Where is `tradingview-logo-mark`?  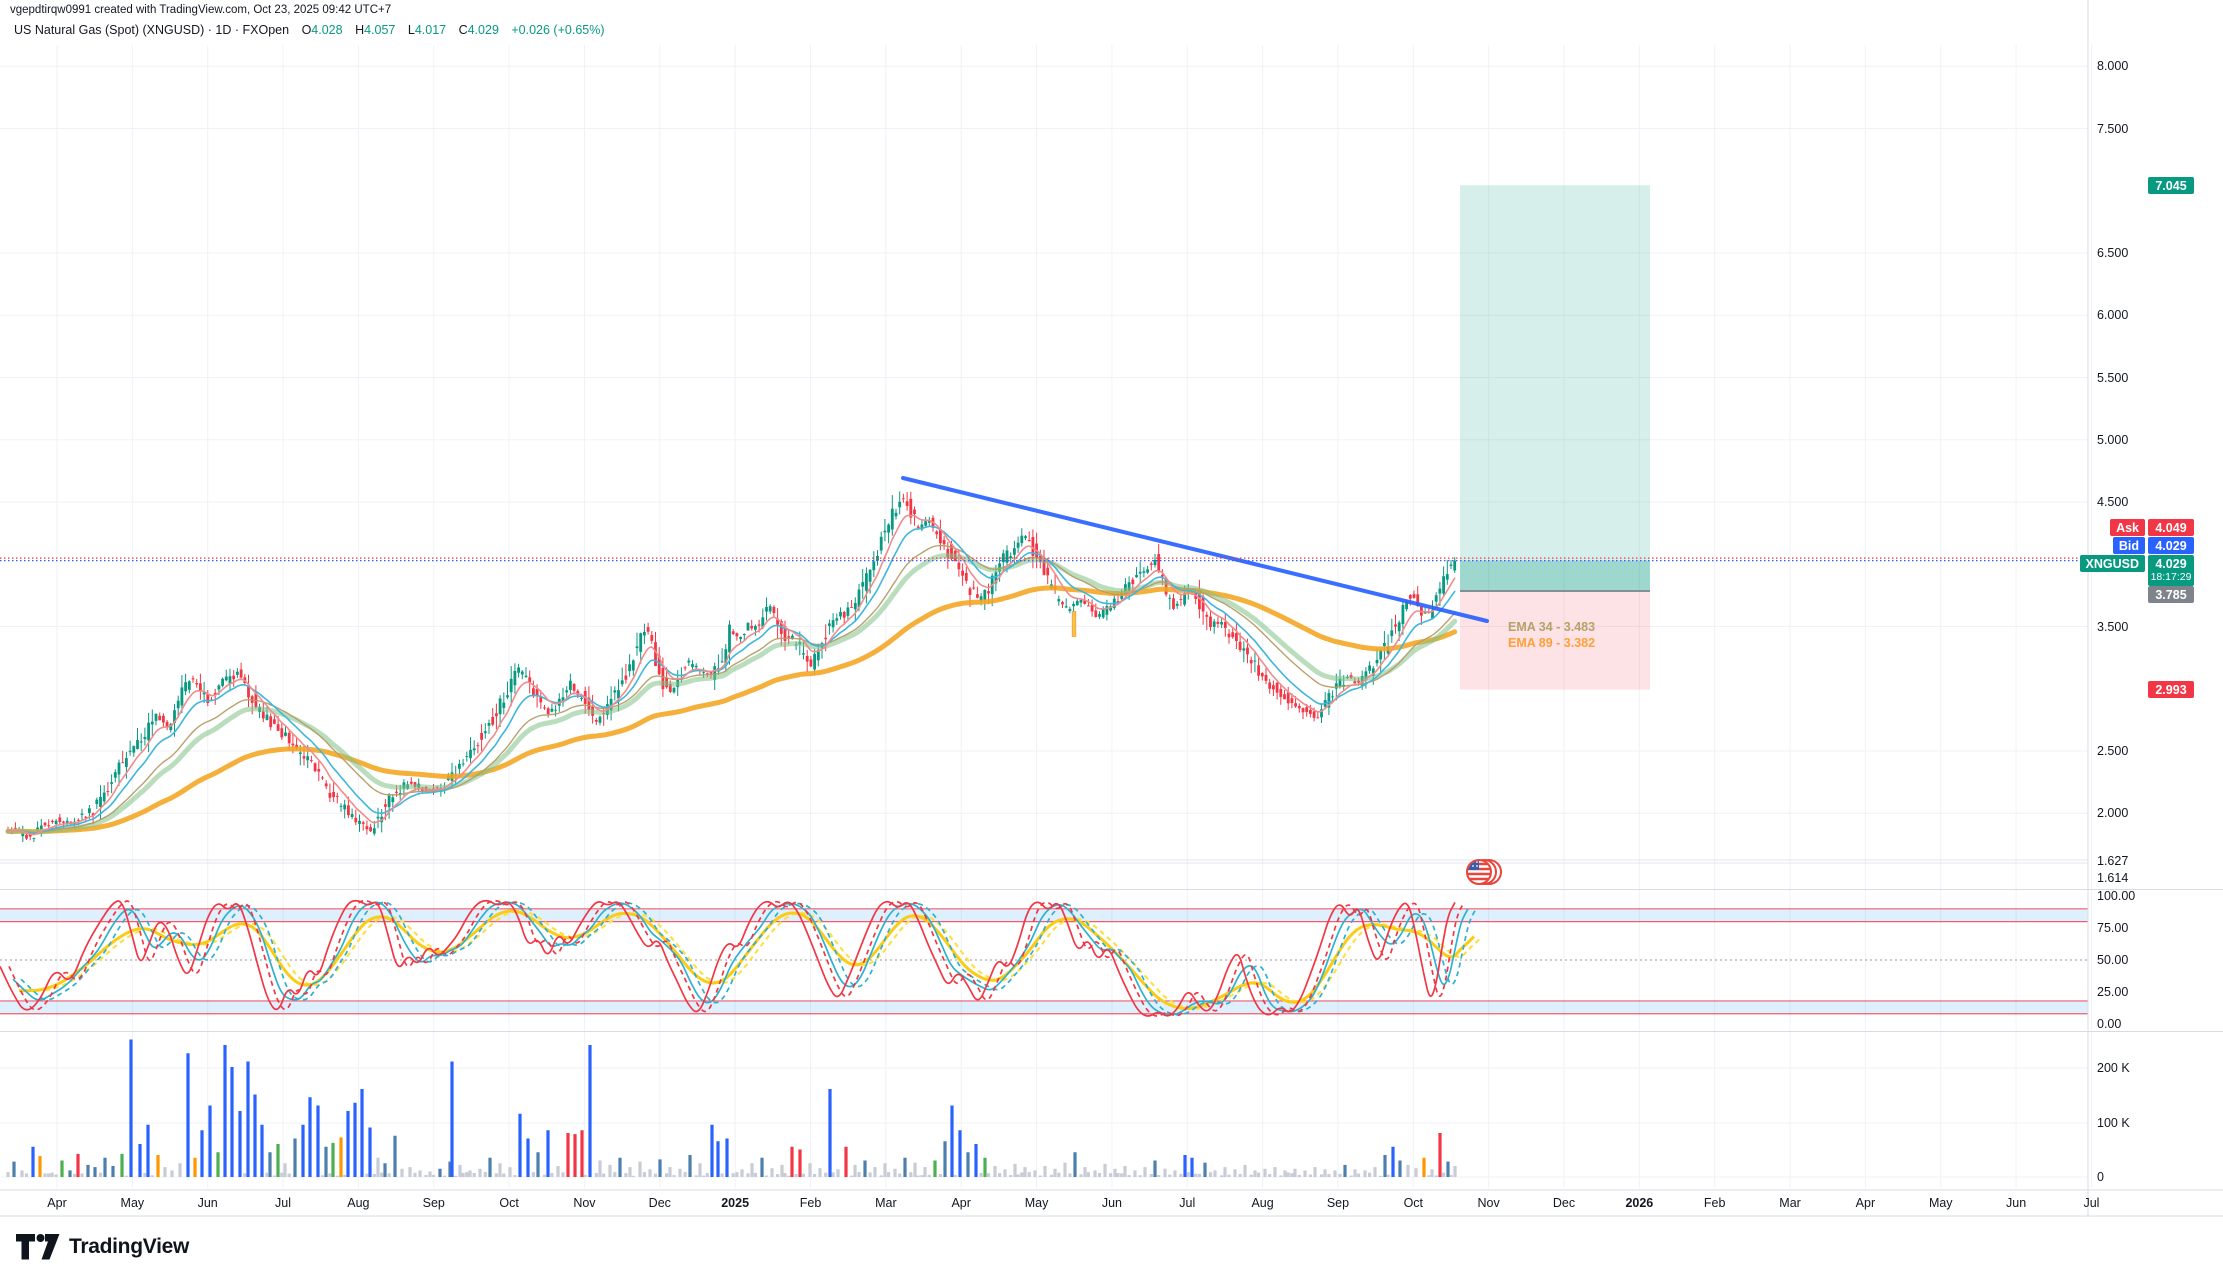 tradingview-logo-mark is located at coordinates (38, 1247).